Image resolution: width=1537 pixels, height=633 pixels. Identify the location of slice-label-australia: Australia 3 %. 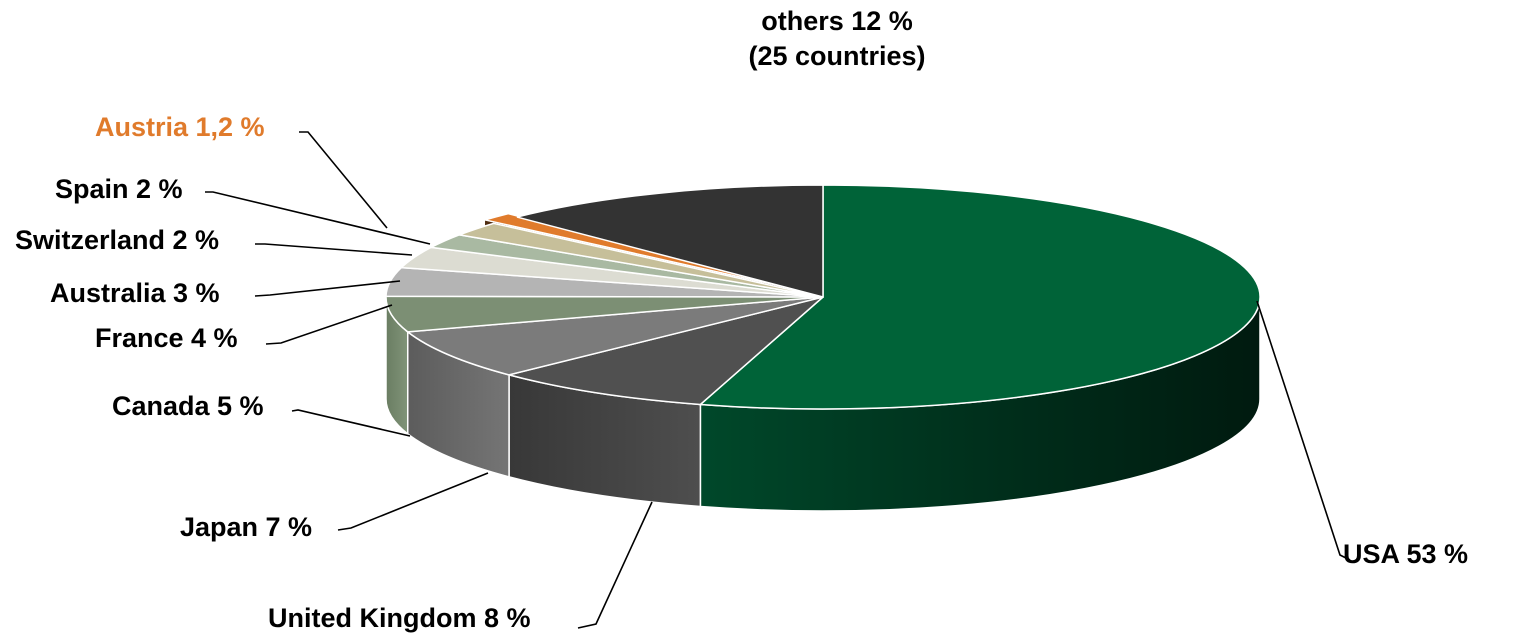
(135, 293).